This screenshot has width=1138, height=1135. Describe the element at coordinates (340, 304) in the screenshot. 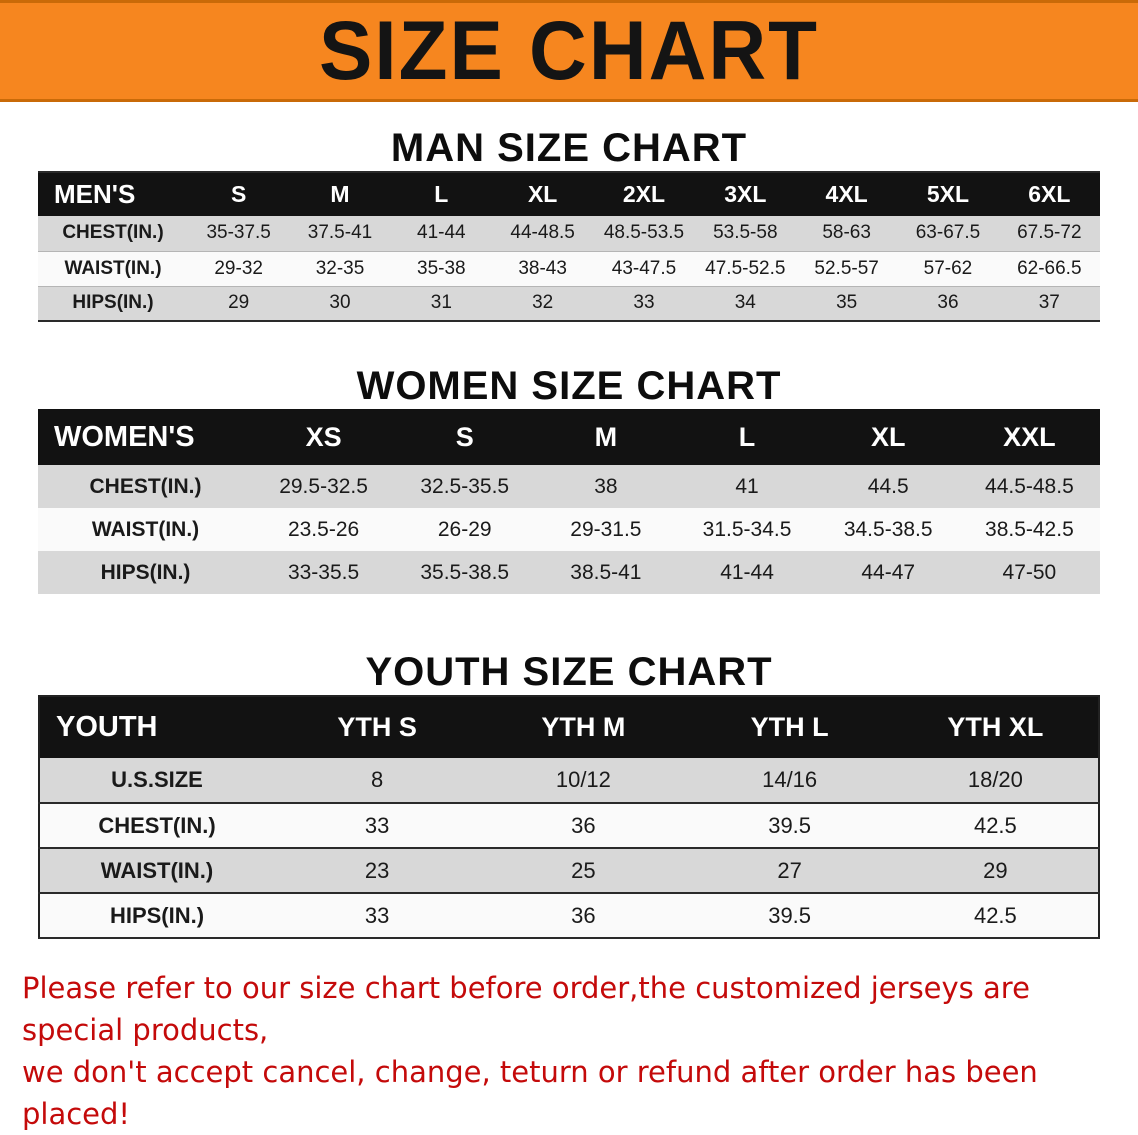

I see `size-value-cell: 30` at that location.